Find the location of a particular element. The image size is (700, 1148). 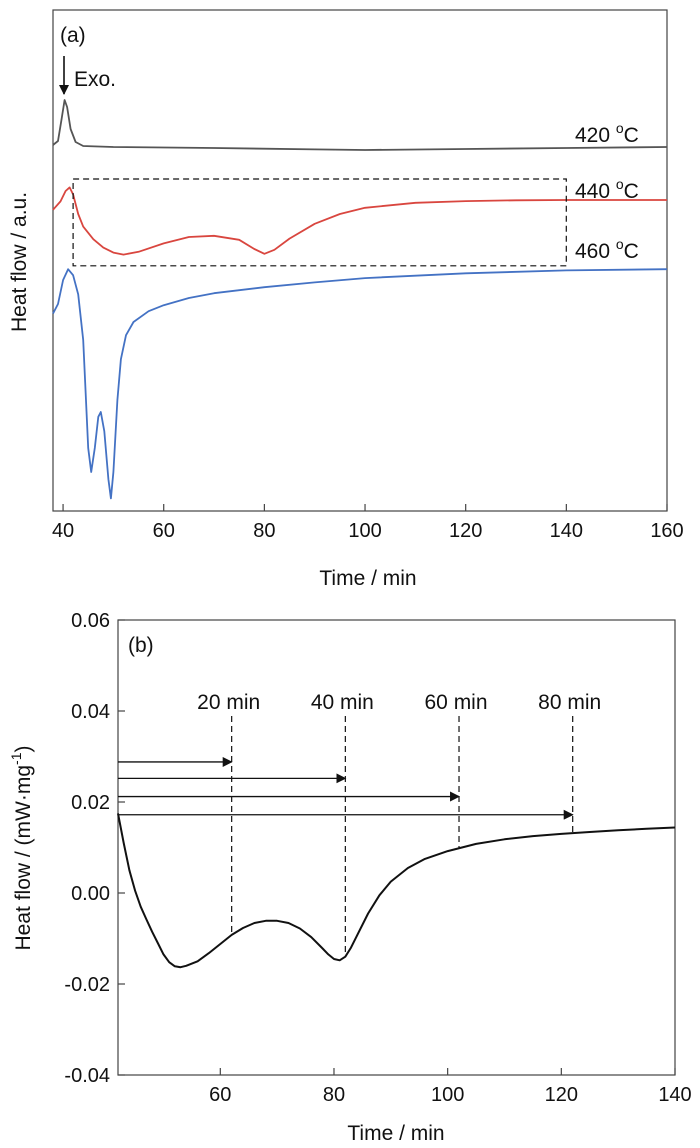

marker-label: 20 min is located at coordinates (228, 702).